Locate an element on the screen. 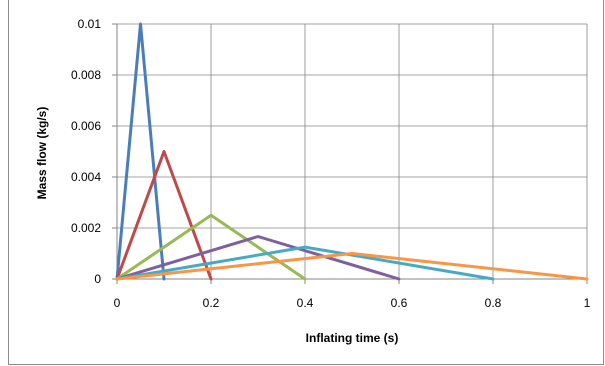 Image resolution: width=605 pixels, height=366 pixels. x-tick-label: 0 is located at coordinates (117, 303).